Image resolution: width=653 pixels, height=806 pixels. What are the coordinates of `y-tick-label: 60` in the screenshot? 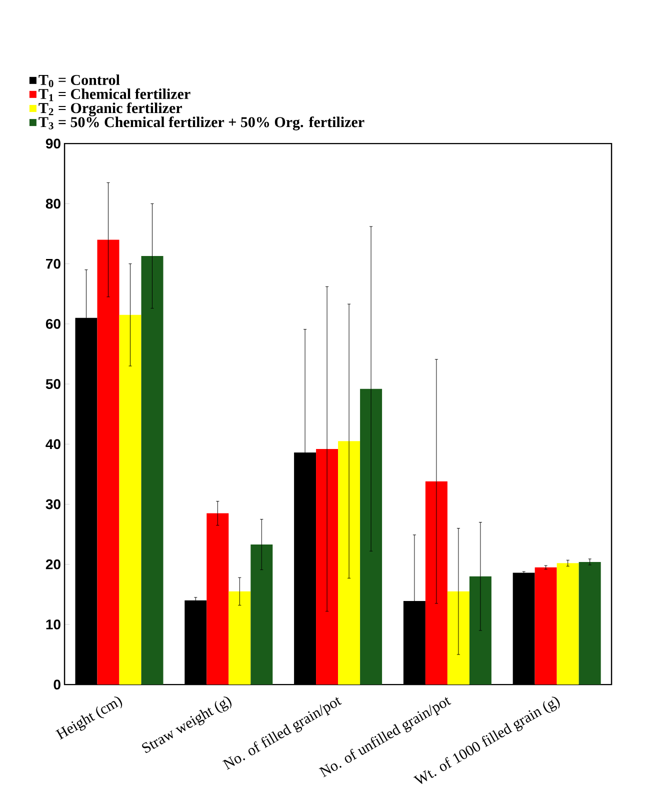 It's located at (53, 323).